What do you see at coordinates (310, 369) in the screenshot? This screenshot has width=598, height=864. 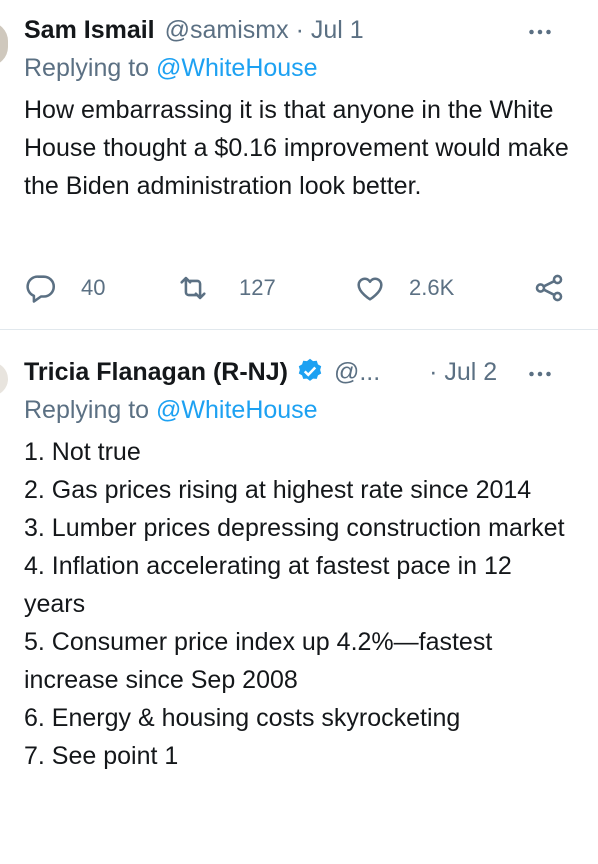 I see `verified-badge` at bounding box center [310, 369].